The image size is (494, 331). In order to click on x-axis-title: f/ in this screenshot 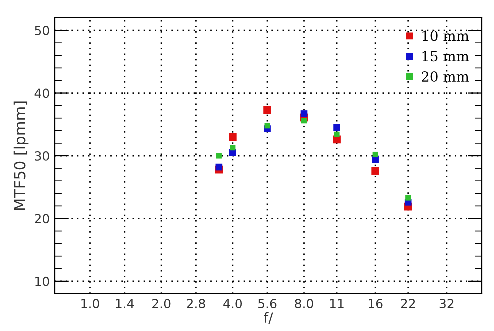, I will do `click(269, 318)`.